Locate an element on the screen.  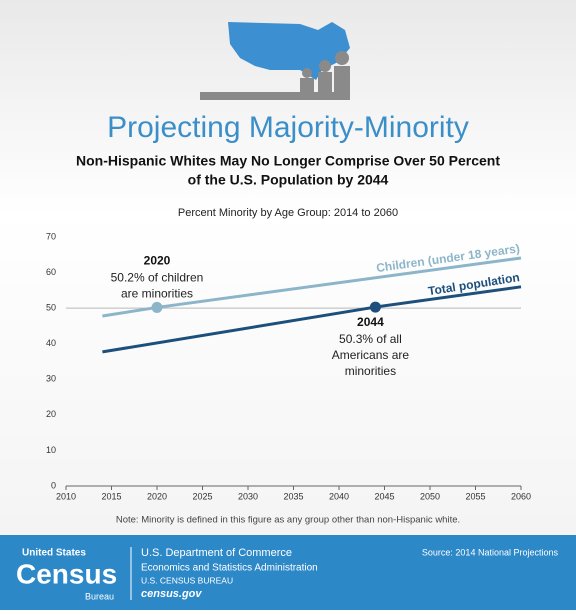
y-tick-label: 70 is located at coordinates (51, 236).